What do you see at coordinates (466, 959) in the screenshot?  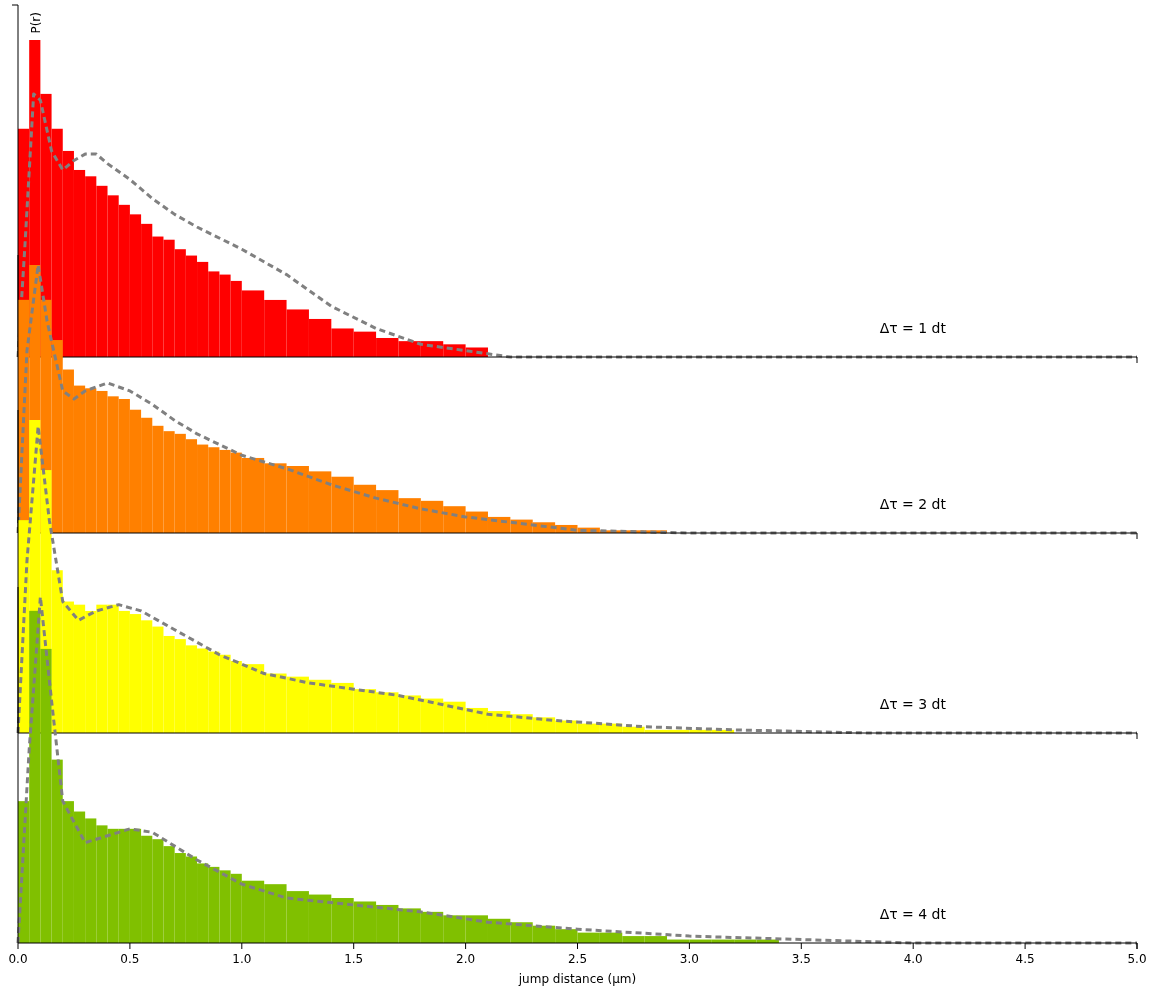 I see `x-tick-label: 2.0` at bounding box center [466, 959].